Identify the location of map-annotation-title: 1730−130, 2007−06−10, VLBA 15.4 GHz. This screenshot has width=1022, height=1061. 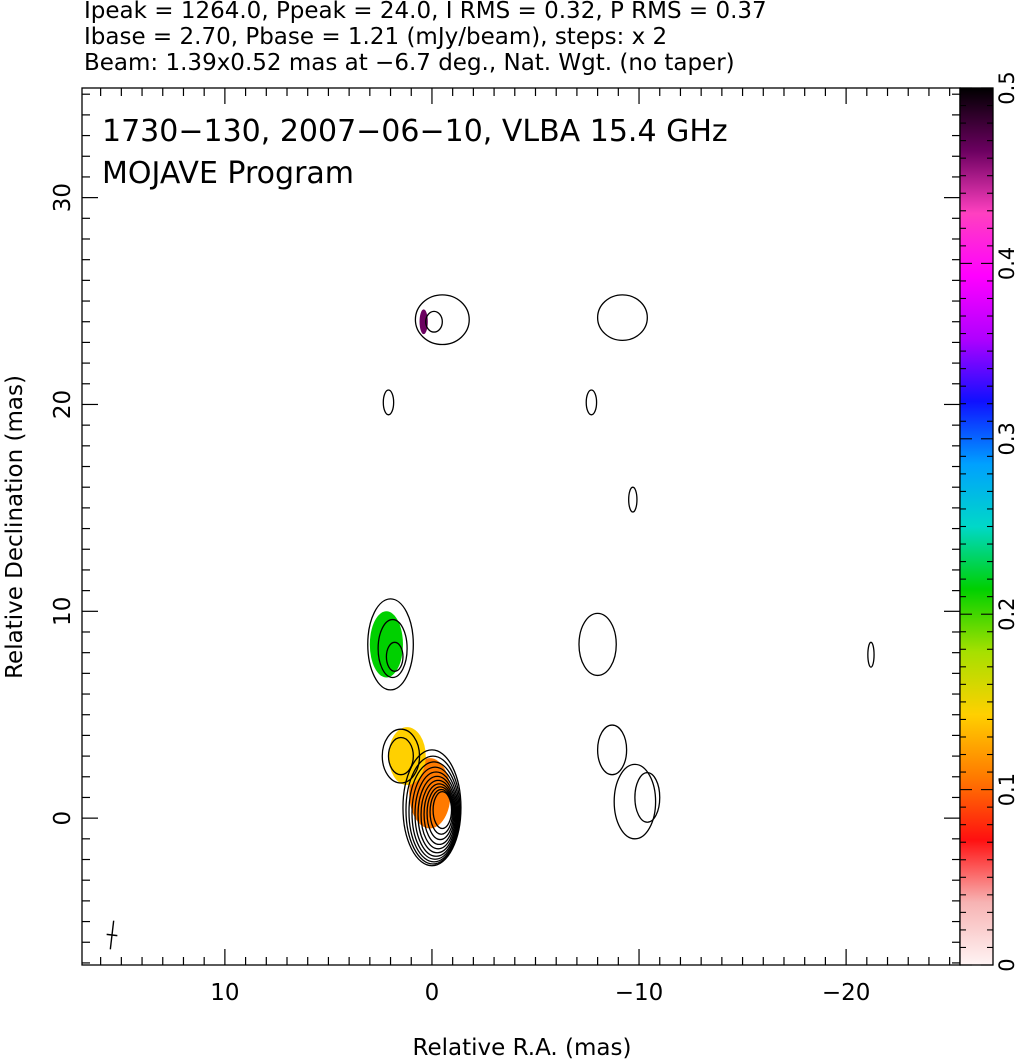
(415, 131).